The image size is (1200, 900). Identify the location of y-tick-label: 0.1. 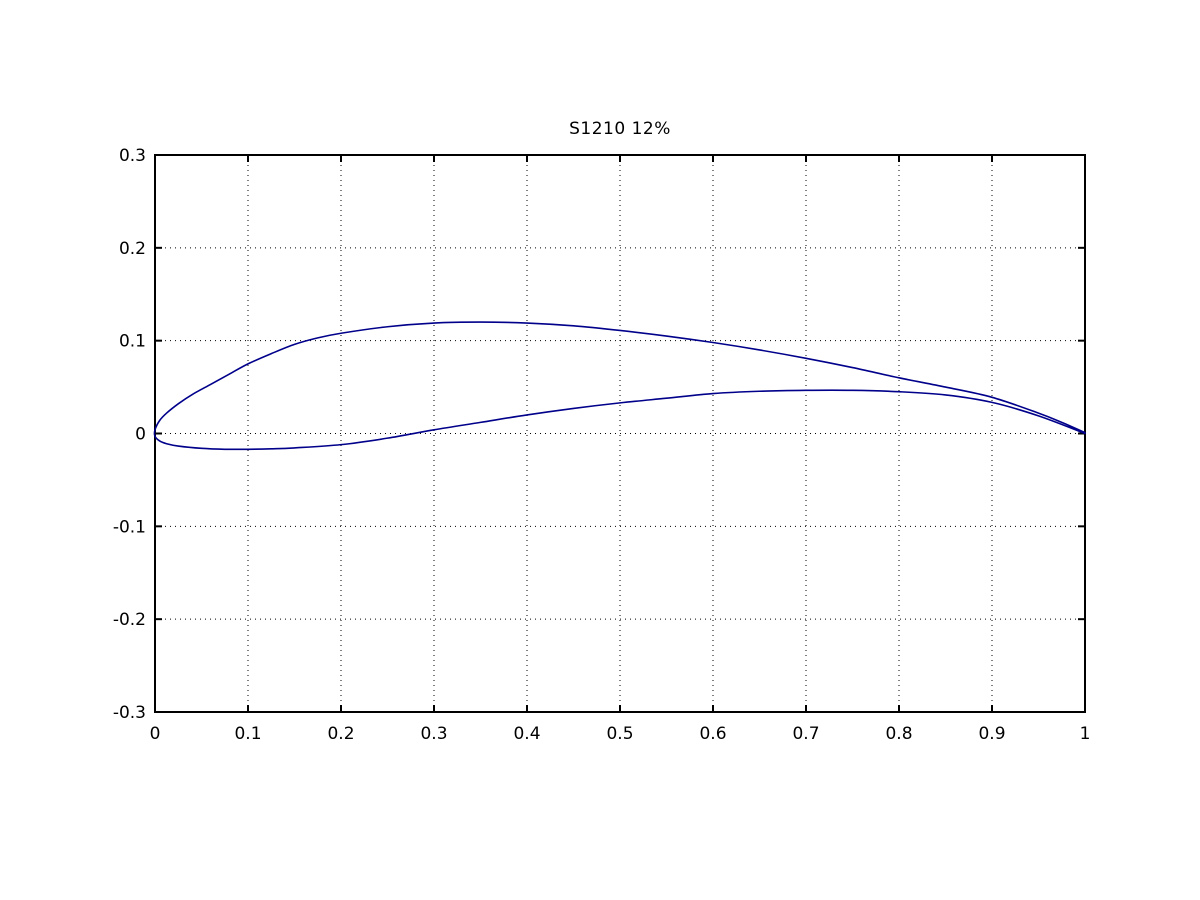
(132, 342).